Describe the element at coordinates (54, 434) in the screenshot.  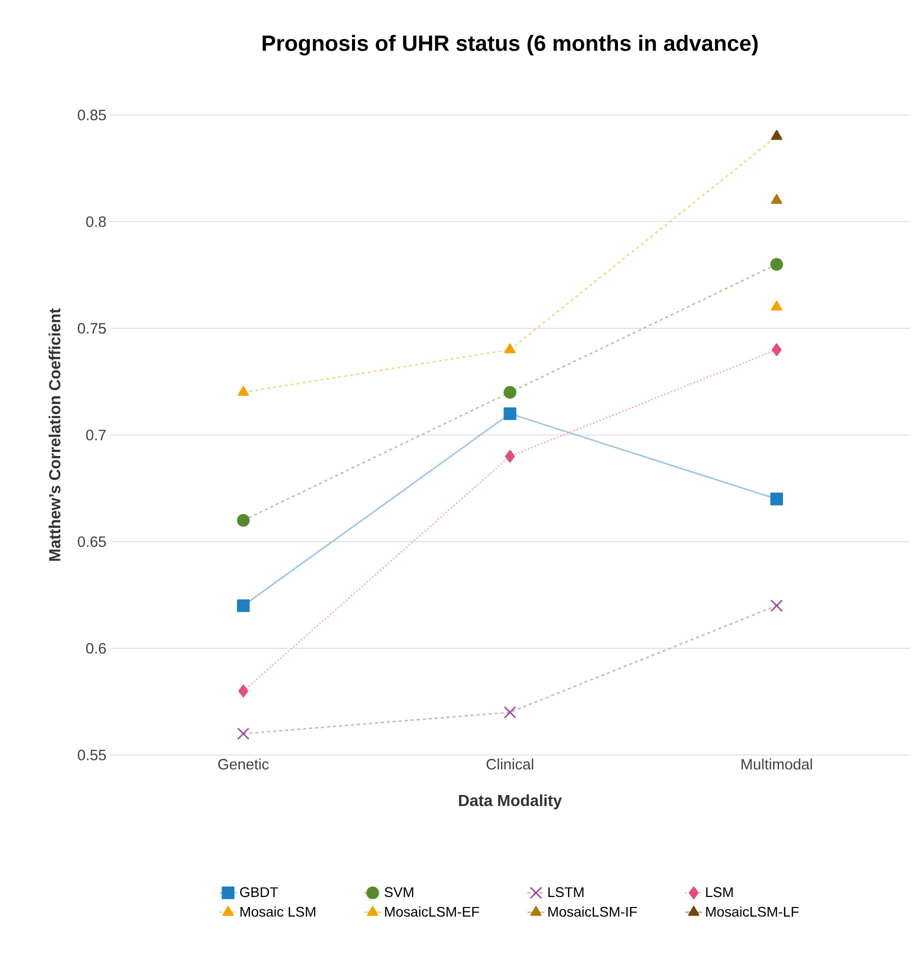
I see `y-axis-title: Matthew’s Correlation Coefficient` at that location.